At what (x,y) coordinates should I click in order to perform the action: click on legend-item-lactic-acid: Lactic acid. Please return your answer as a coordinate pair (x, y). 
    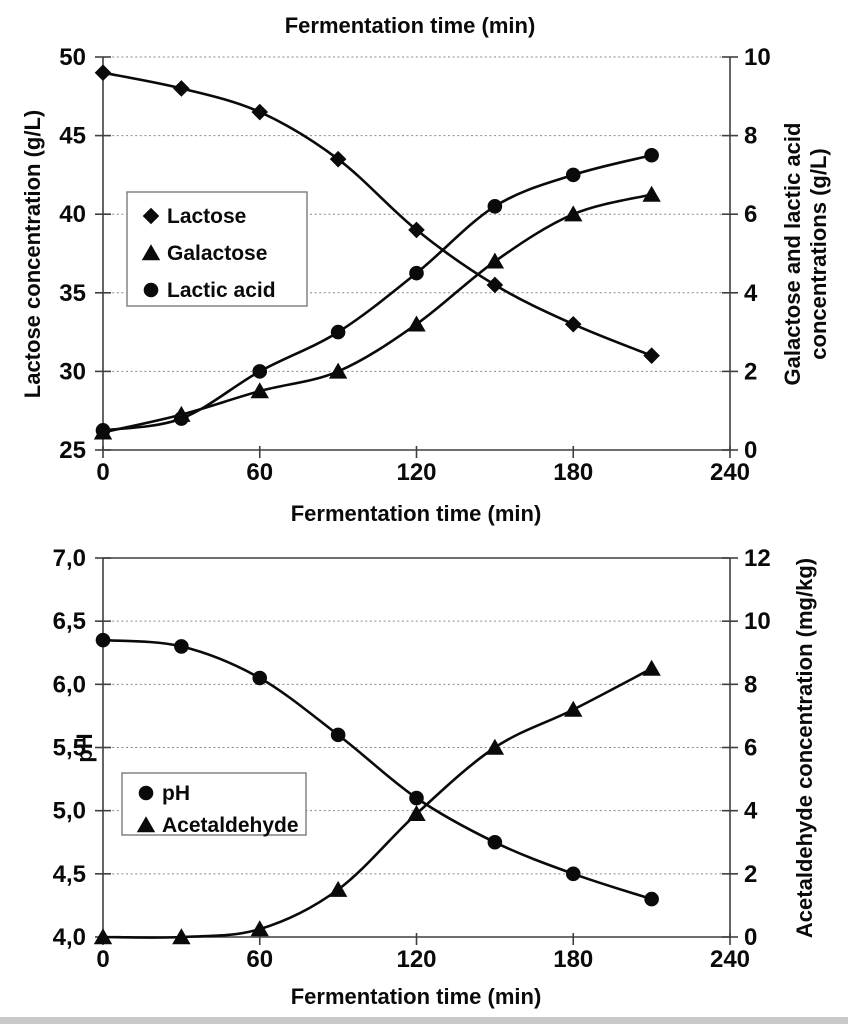
    Looking at the image, I should click on (209, 290).